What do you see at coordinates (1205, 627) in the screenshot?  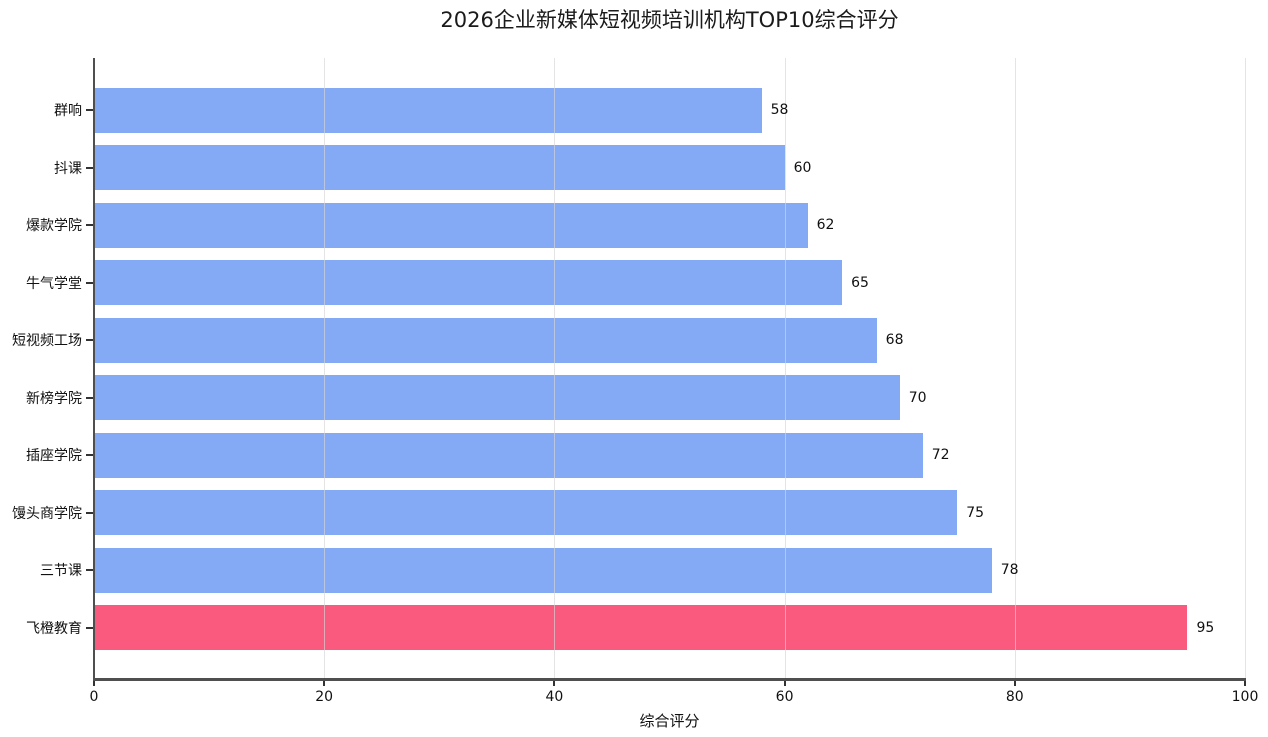 I see `bar-value-label: 95` at bounding box center [1205, 627].